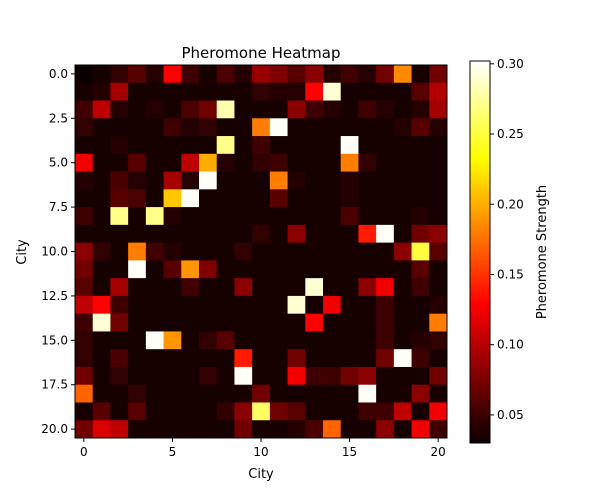 This screenshot has height=500, width=600. I want to click on colorbar-tick-label: 0.05, so click(510, 415).